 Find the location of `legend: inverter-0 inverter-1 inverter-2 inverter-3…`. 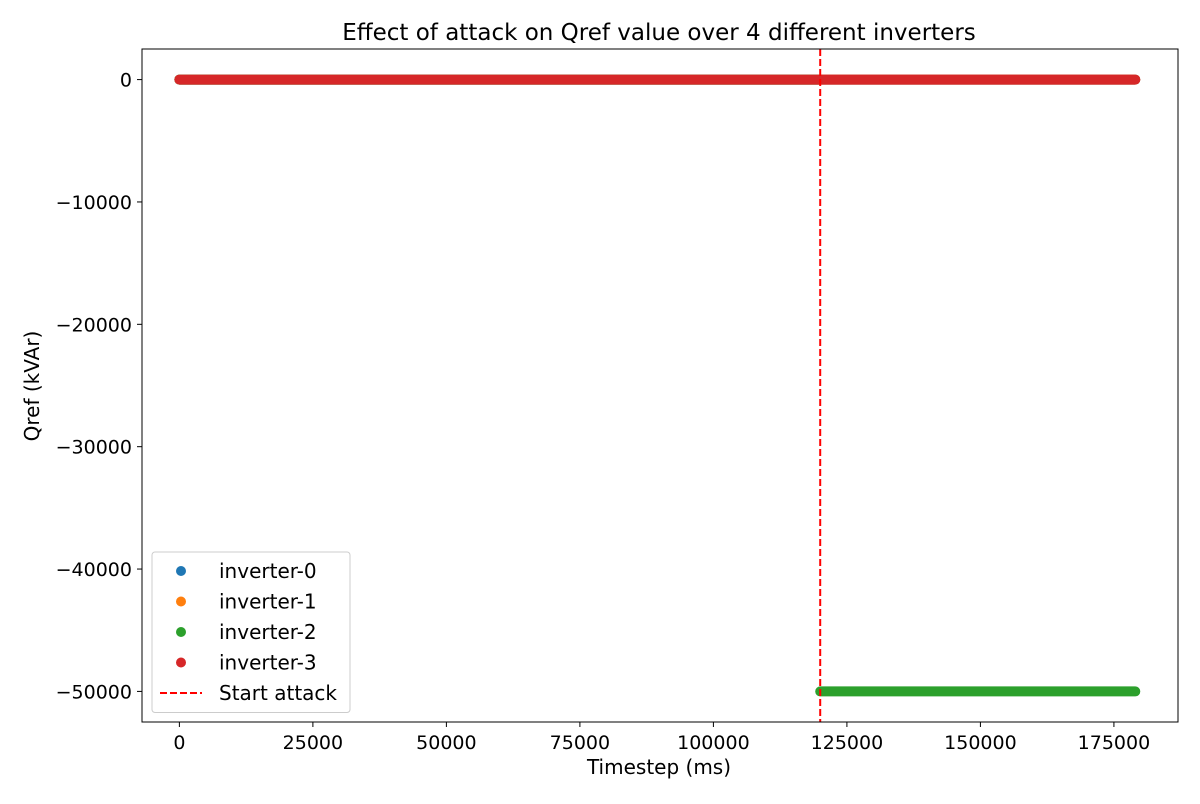

legend: inverter-0 inverter-1 inverter-2 inverter-3… is located at coordinates (251, 632).